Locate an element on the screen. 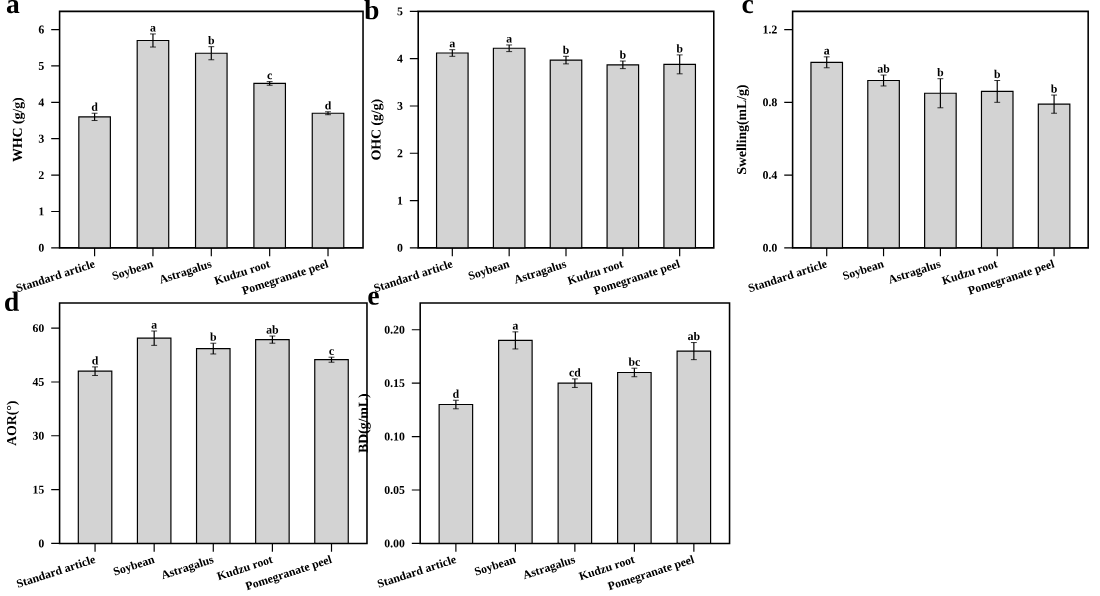 The image size is (1100, 596). chart-title: d is located at coordinates (12, 301).